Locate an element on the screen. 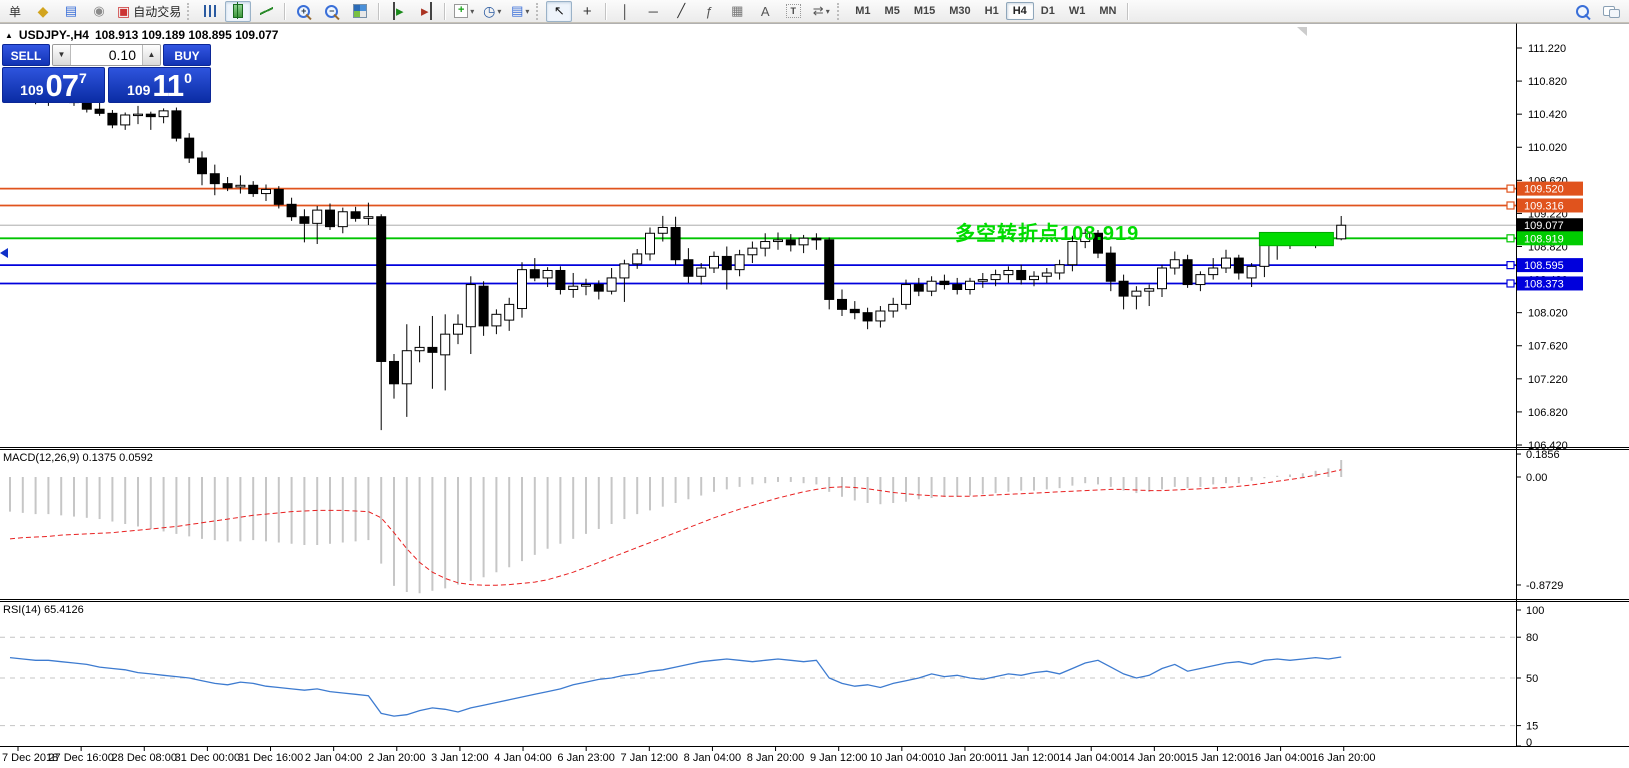 The image size is (1629, 768). price-label-109.077 is located at coordinates (1550, 225).